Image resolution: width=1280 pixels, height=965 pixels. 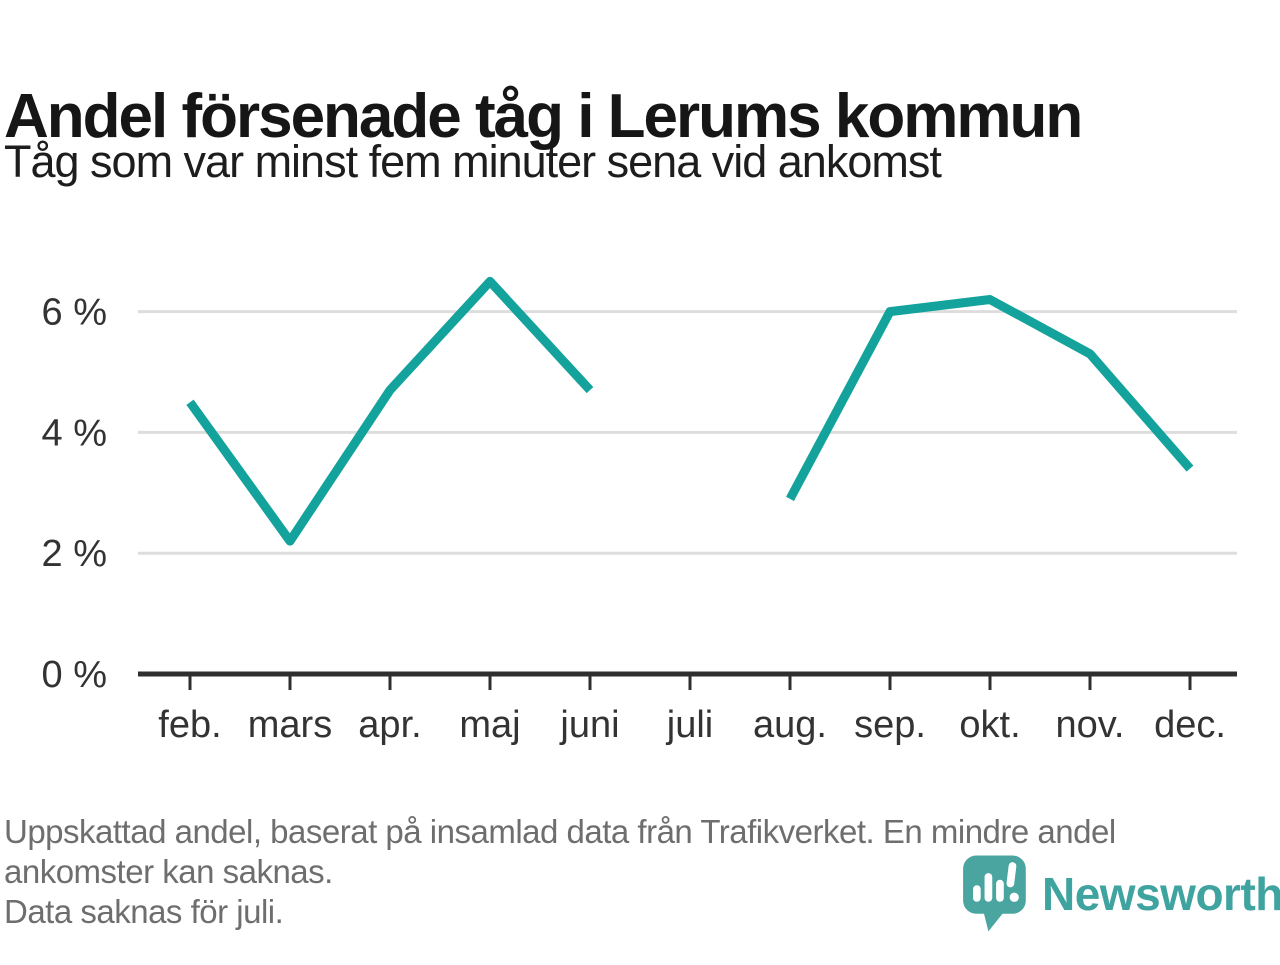 I want to click on newsworthy-logo-icon, so click(x=994, y=893).